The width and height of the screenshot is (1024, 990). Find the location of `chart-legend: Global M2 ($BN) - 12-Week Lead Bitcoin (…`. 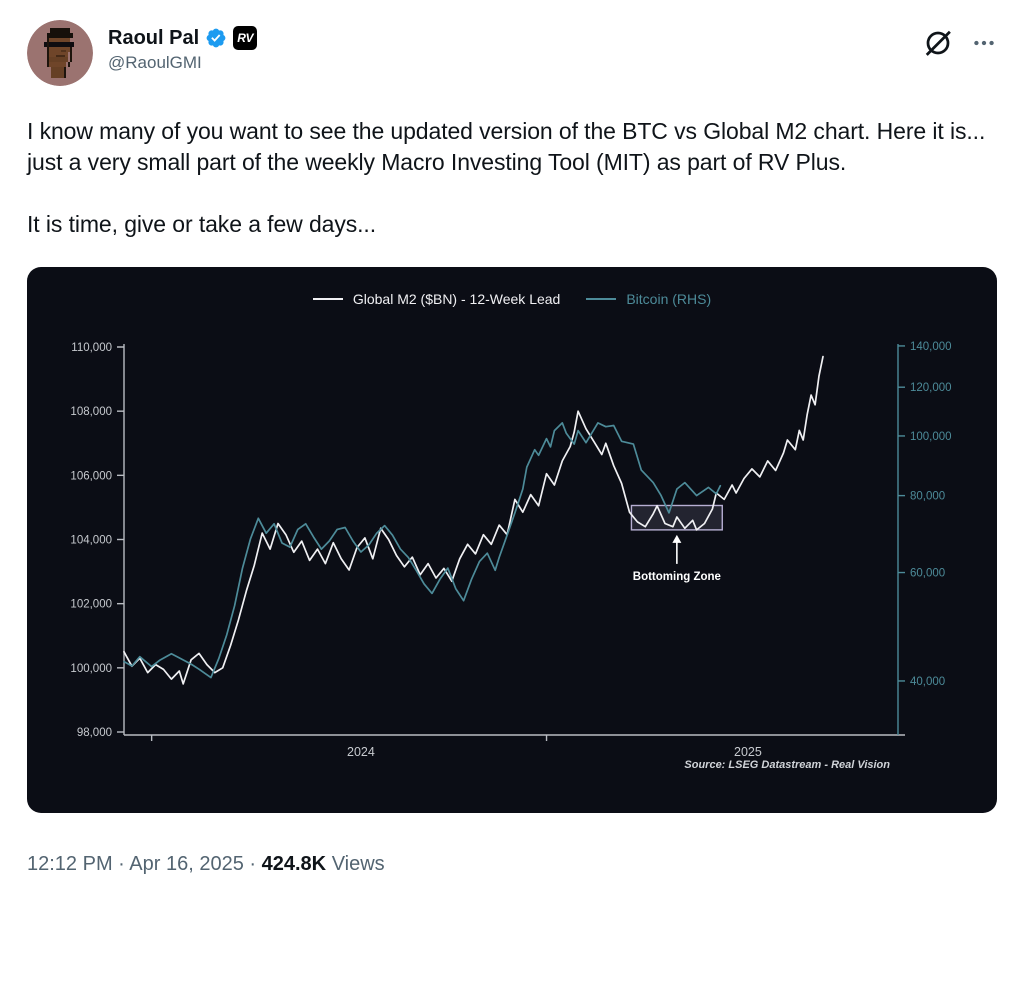

chart-legend: Global M2 ($BN) - 12-Week Lead Bitcoin (… is located at coordinates (512, 299).